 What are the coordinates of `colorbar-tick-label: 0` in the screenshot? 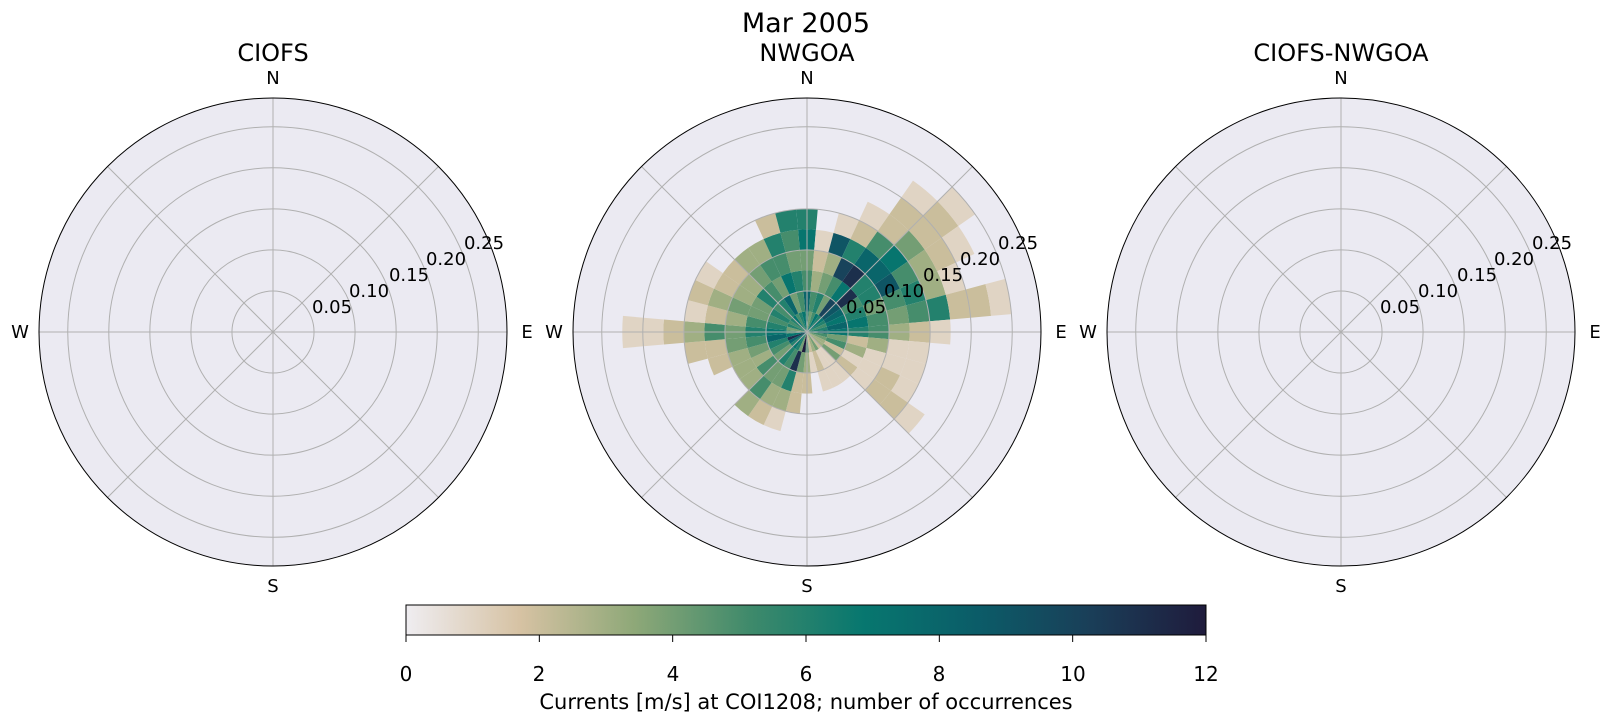 It's located at (406, 674).